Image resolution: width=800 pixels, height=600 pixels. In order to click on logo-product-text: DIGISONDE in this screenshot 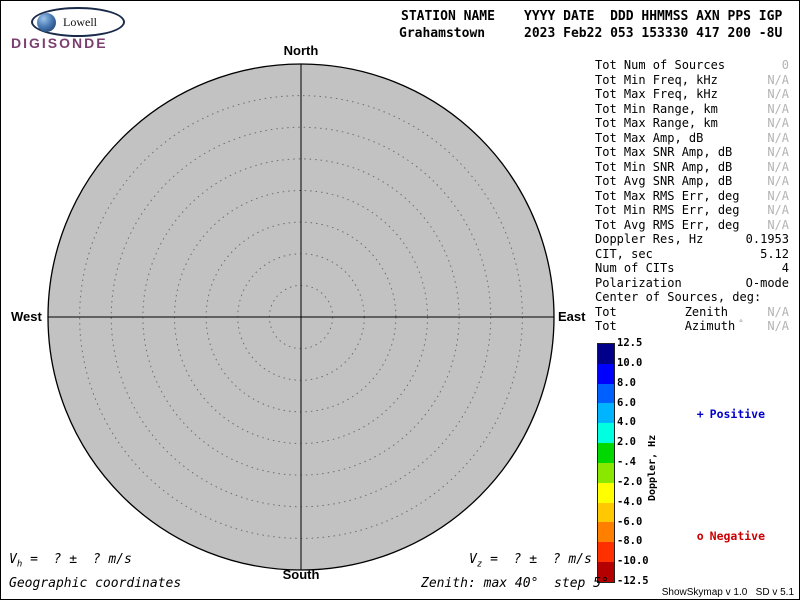, I will do `click(59, 43)`.